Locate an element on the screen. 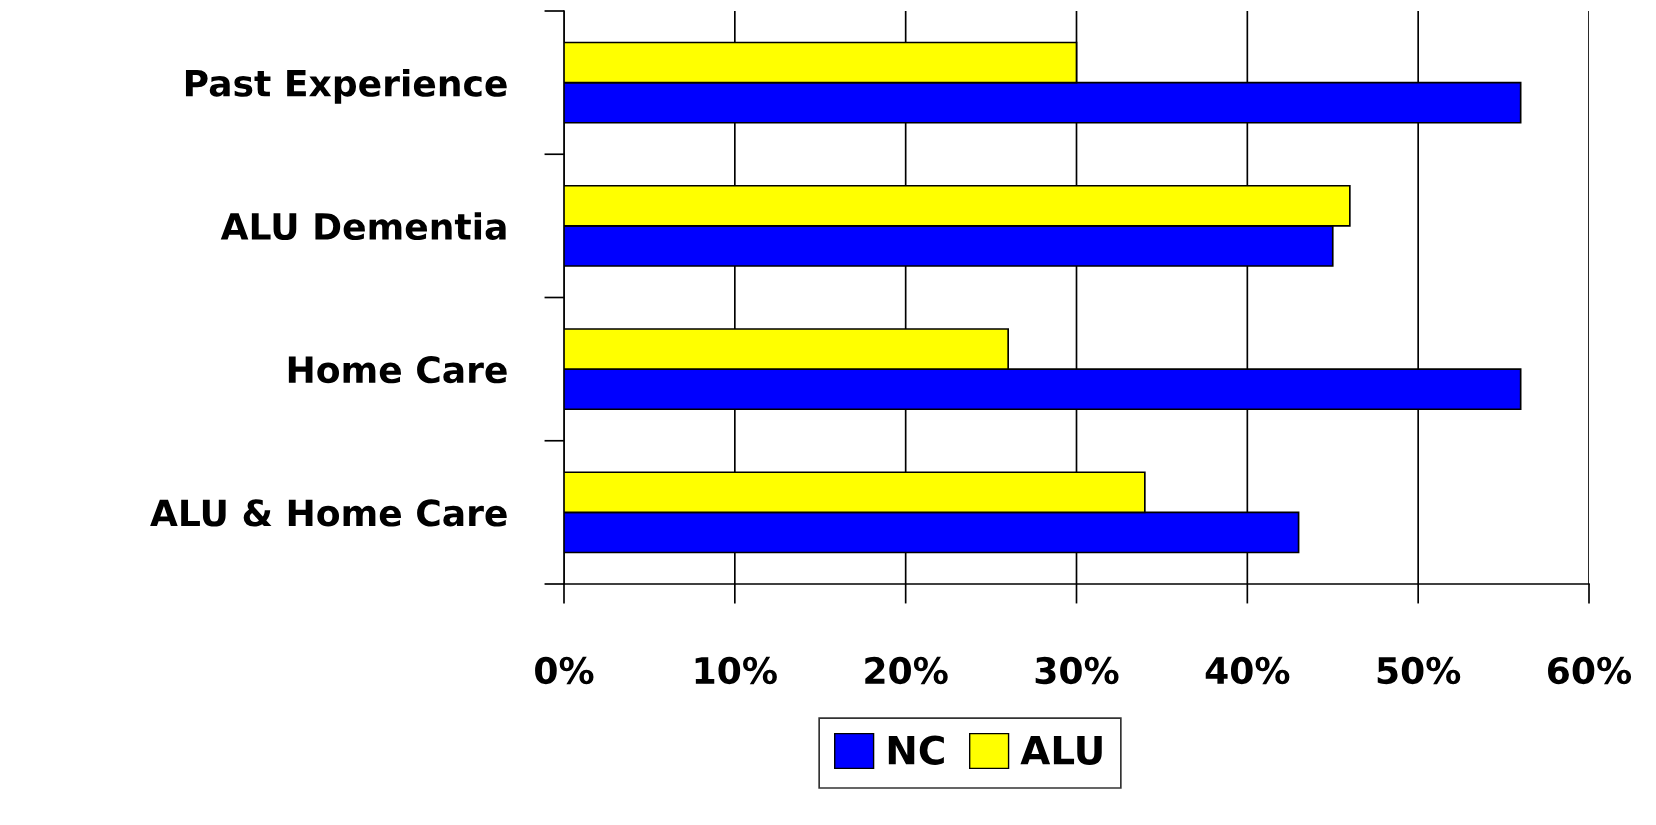 Image resolution: width=1656 pixels, height=825 pixels. y-tick-label: ALU & Home Care is located at coordinates (328, 513).